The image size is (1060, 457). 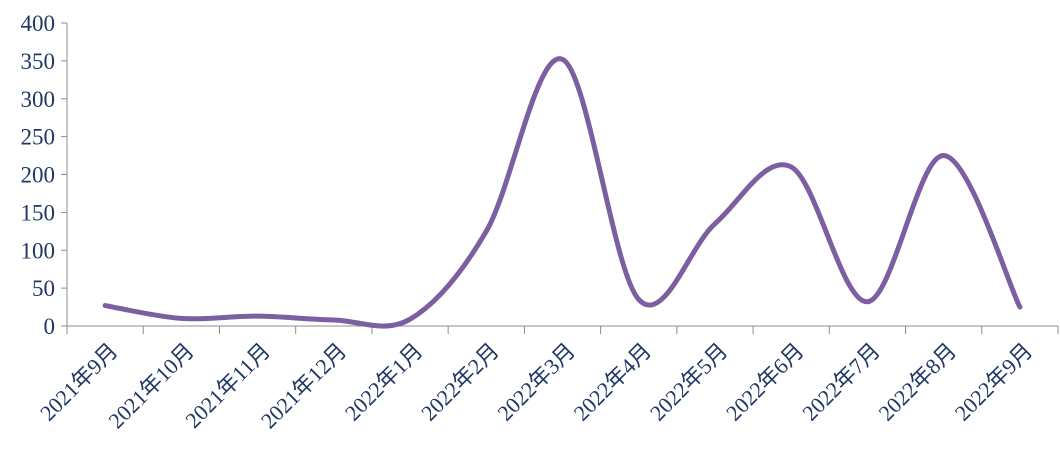 I want to click on x-tick-label: 2022年4月, so click(x=613, y=382).